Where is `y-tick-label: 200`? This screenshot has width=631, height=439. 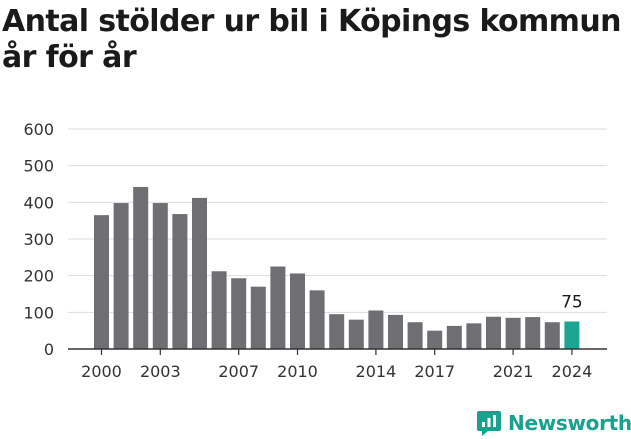
y-tick-label: 200 is located at coordinates (38, 276).